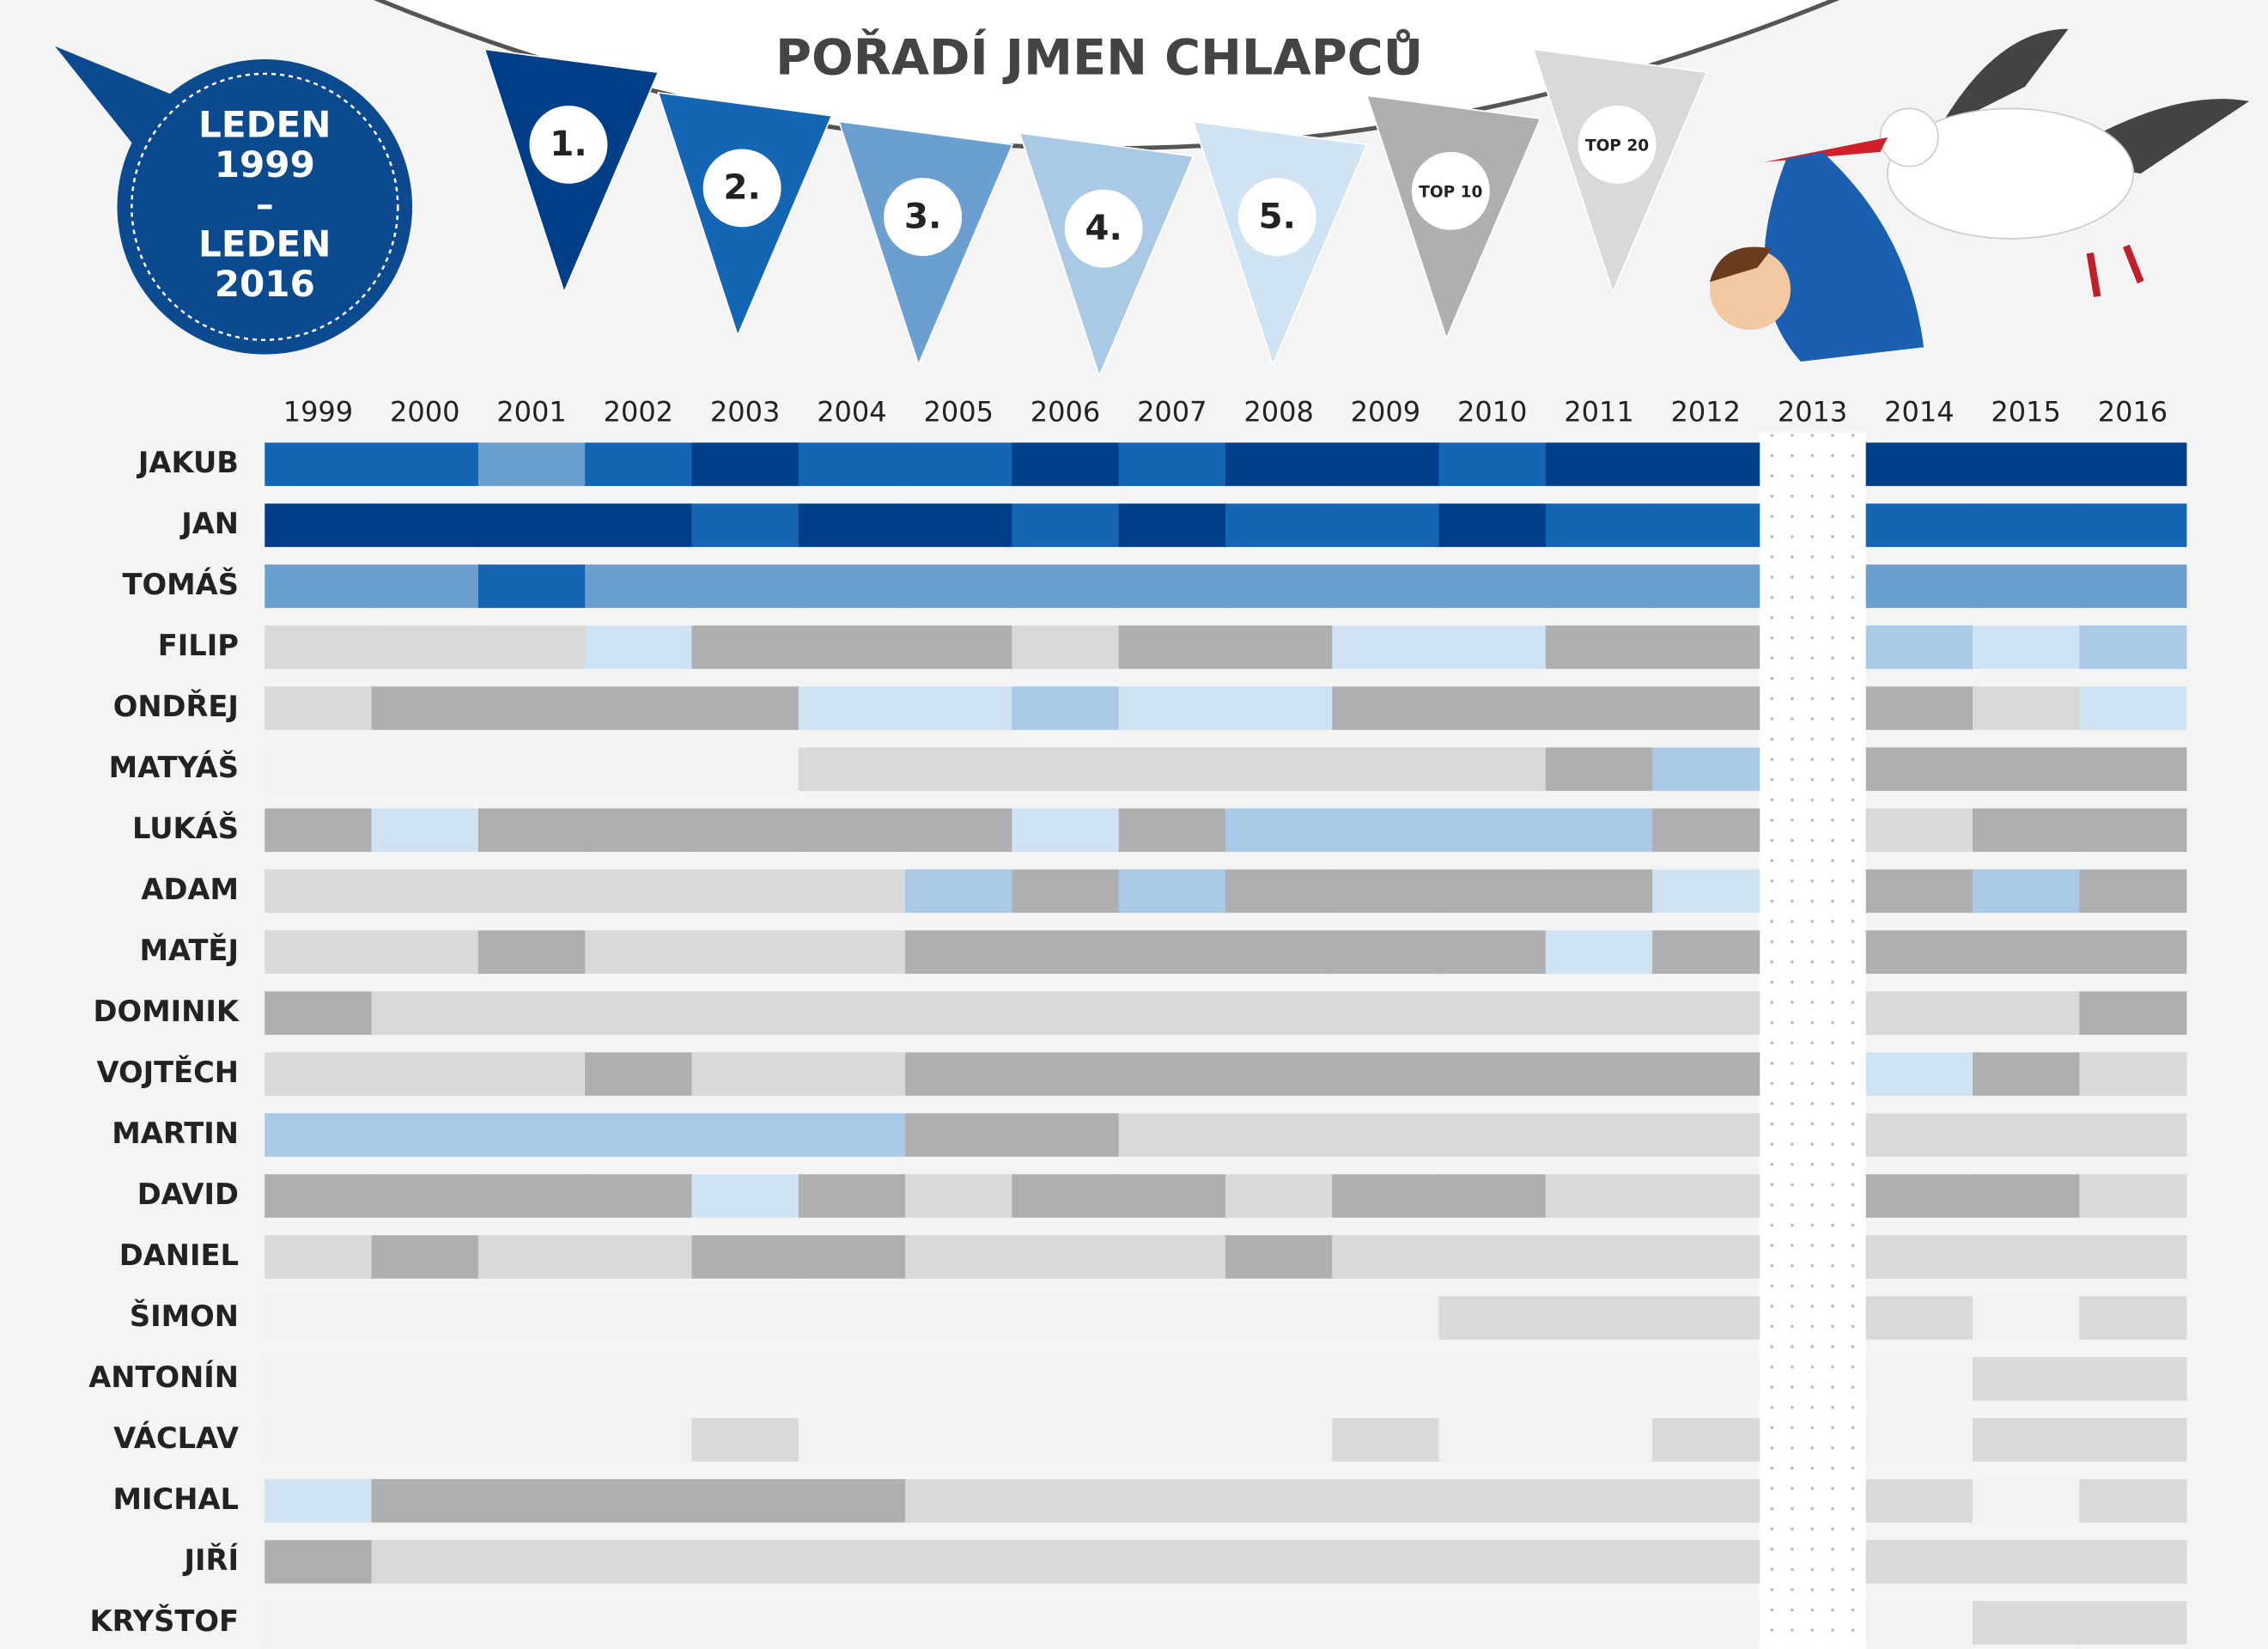  Describe the element at coordinates (1979, 195) in the screenshot. I see `stork` at that location.